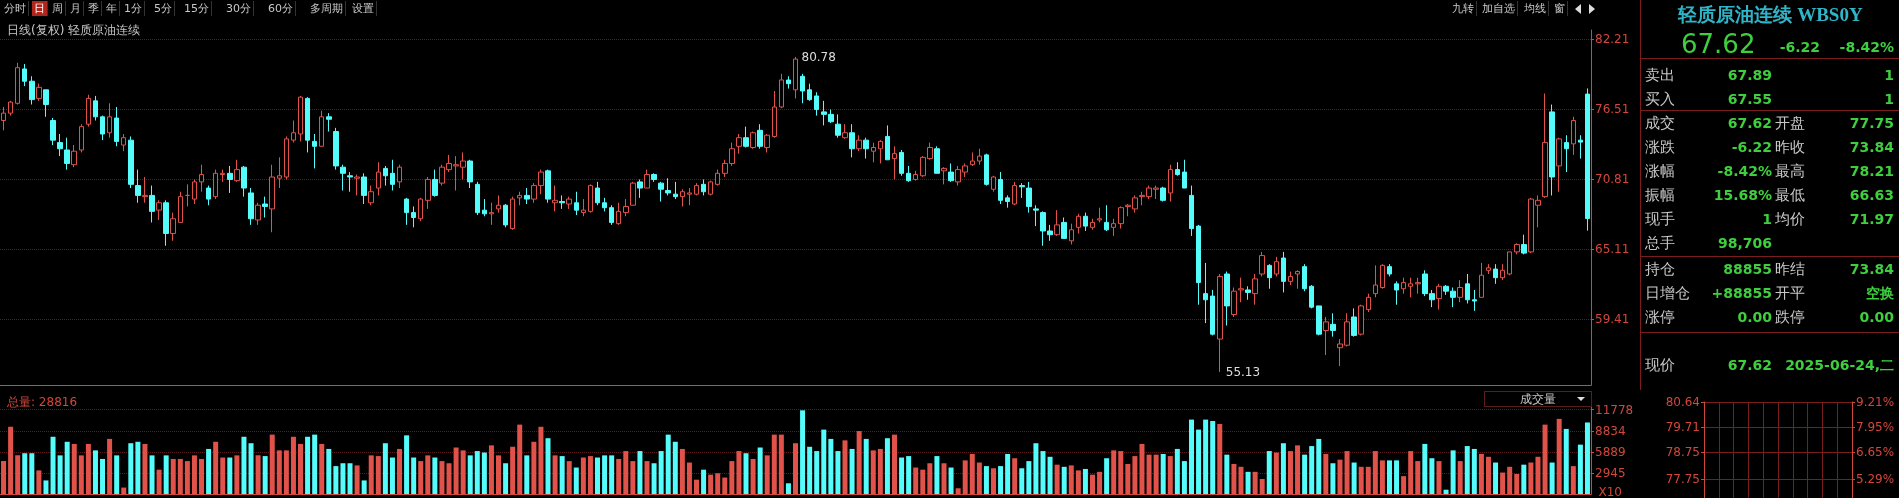 The height and width of the screenshot is (498, 1899). I want to click on y-tick-label: 78.75, so click(1682, 452).